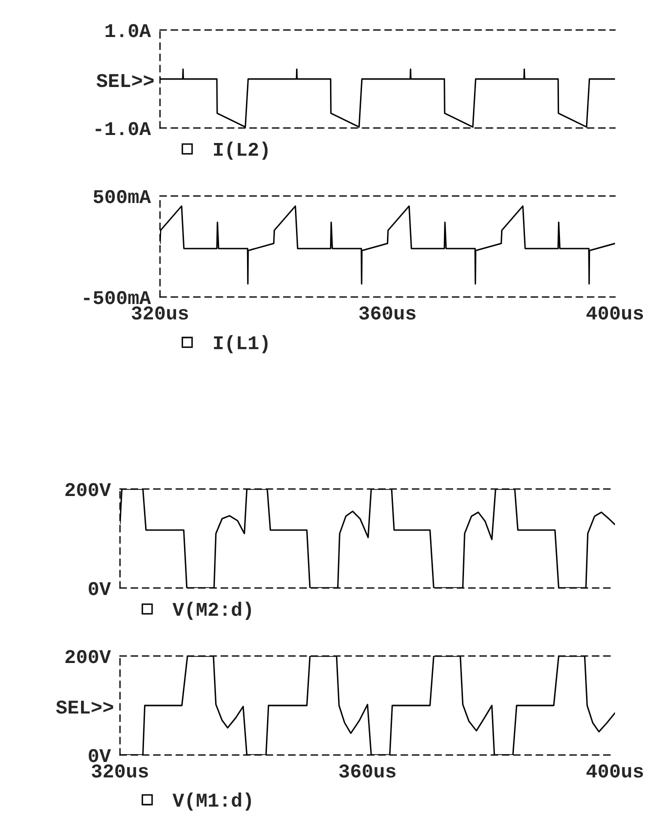 This screenshot has width=663, height=832. Describe the element at coordinates (123, 129) in the screenshot. I see `y-tick-label: -1.0A` at that location.